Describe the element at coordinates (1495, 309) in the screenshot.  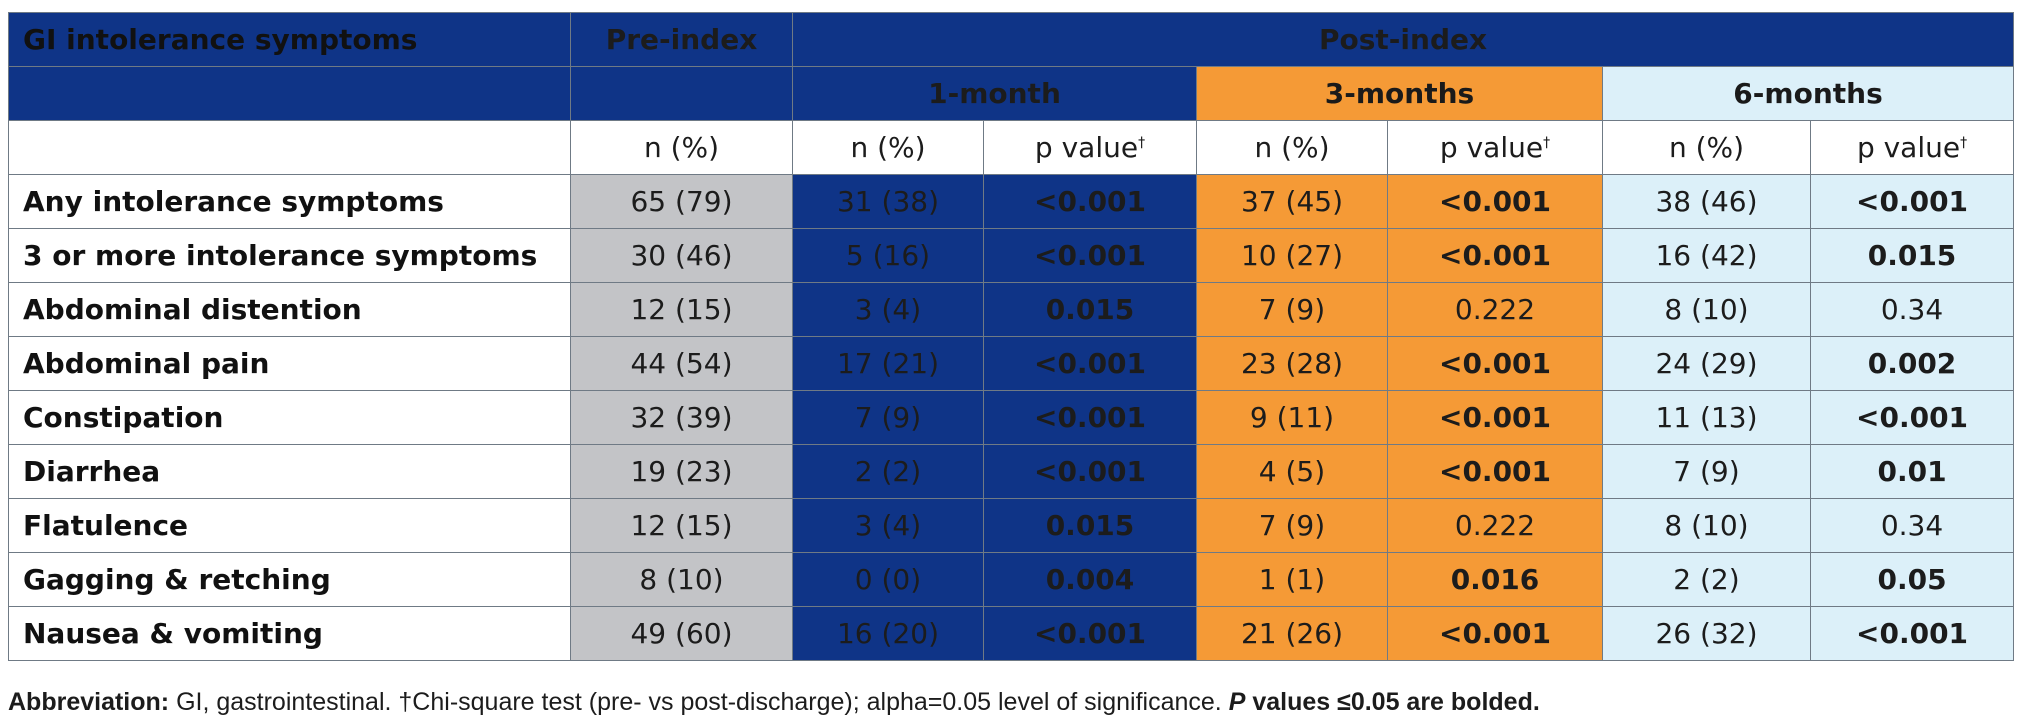
I see `month3-p-value: 0.222` at that location.